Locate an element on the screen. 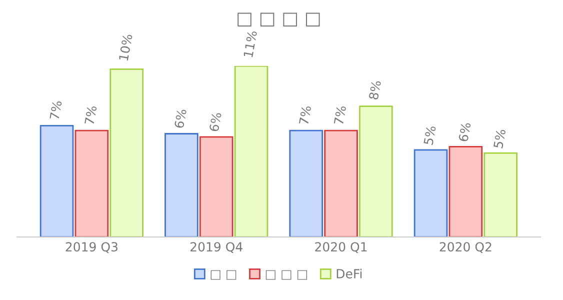  data-label: 11% is located at coordinates (250, 44).